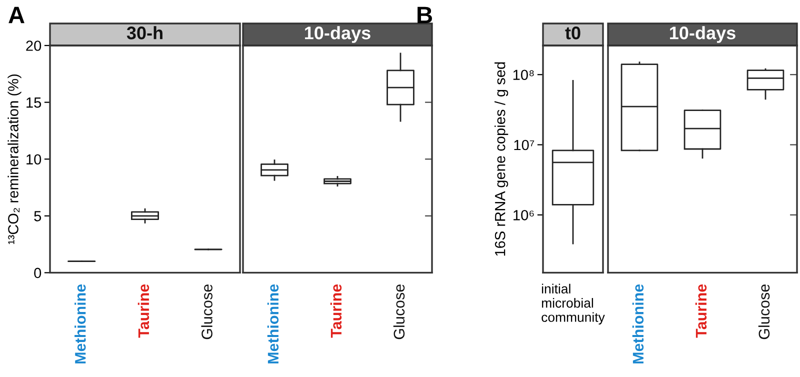 Image resolution: width=800 pixels, height=377 pixels. What do you see at coordinates (16, 15) in the screenshot?
I see `text: A` at bounding box center [16, 15].